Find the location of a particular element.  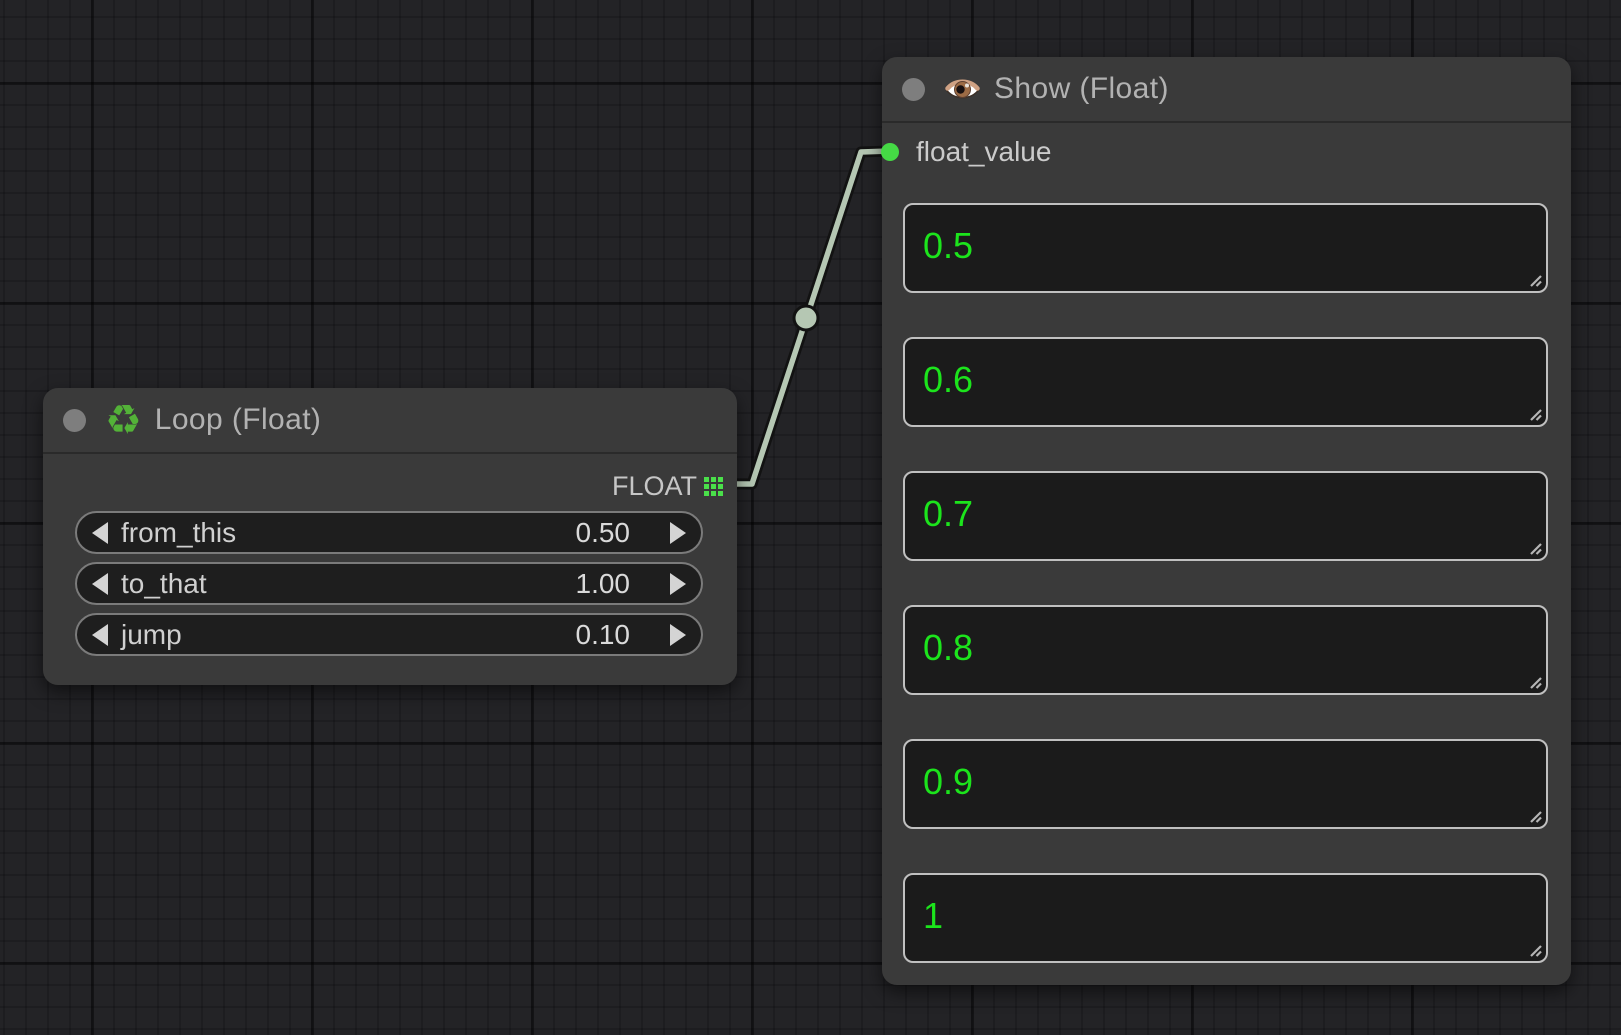

value-text: 1 is located at coordinates (933, 915).